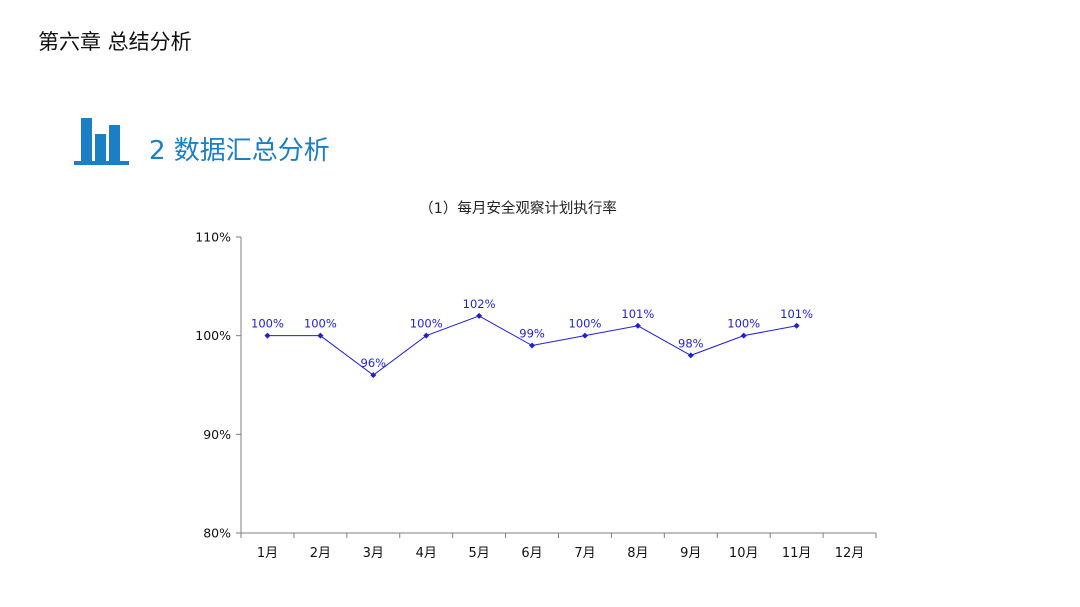 Image resolution: width=1080 pixels, height=607 pixels. Describe the element at coordinates (218, 385) in the screenshot. I see `y-axis-ticks: 80% 90% 100% 110%` at that location.